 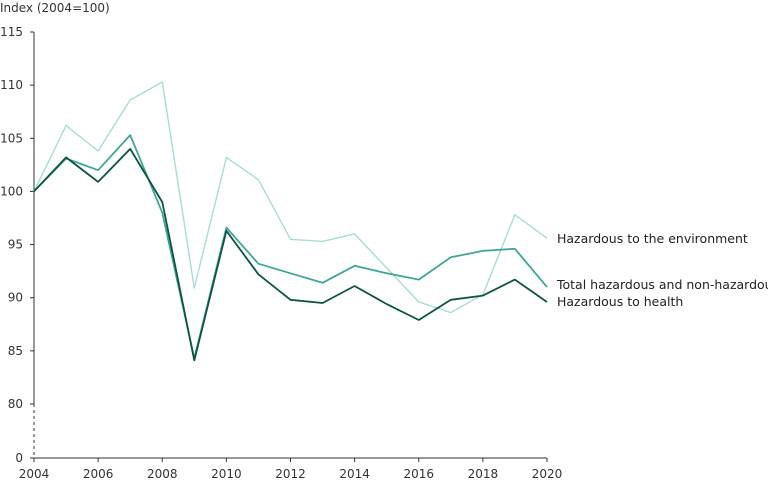 I want to click on x-axis: 2004 2006 2008 2010 2012 2014 2016 2018 2020, so click(x=291, y=469).